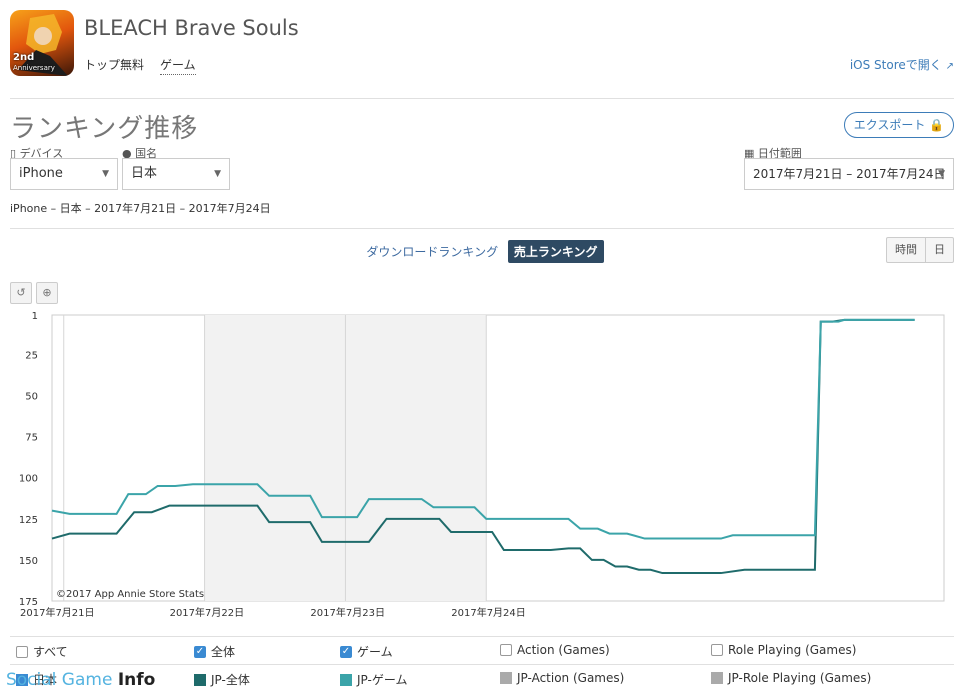 The image size is (964, 693). I want to click on x-tick-label: 2017年7月21日, so click(57, 612).